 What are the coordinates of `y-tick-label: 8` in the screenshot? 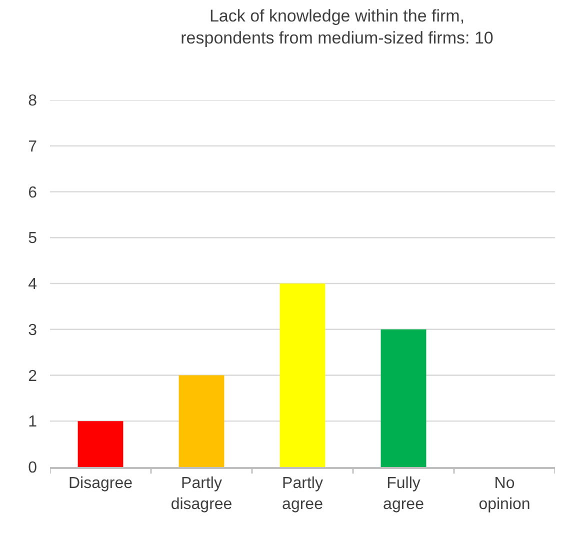 It's located at (33, 101).